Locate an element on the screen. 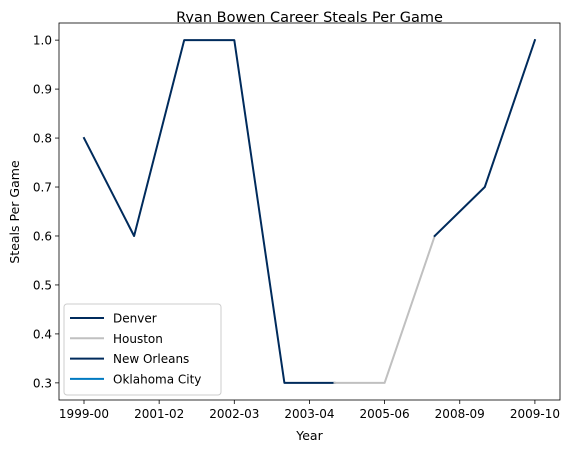  y-tick-label: 0.5 is located at coordinates (42, 285).